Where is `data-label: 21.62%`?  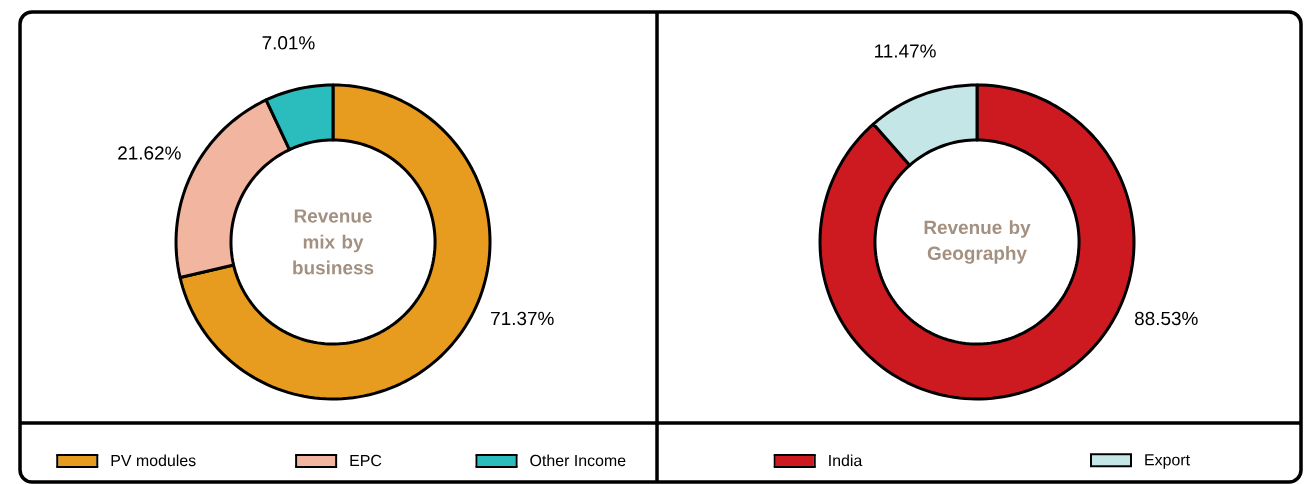 data-label: 21.62% is located at coordinates (149, 153).